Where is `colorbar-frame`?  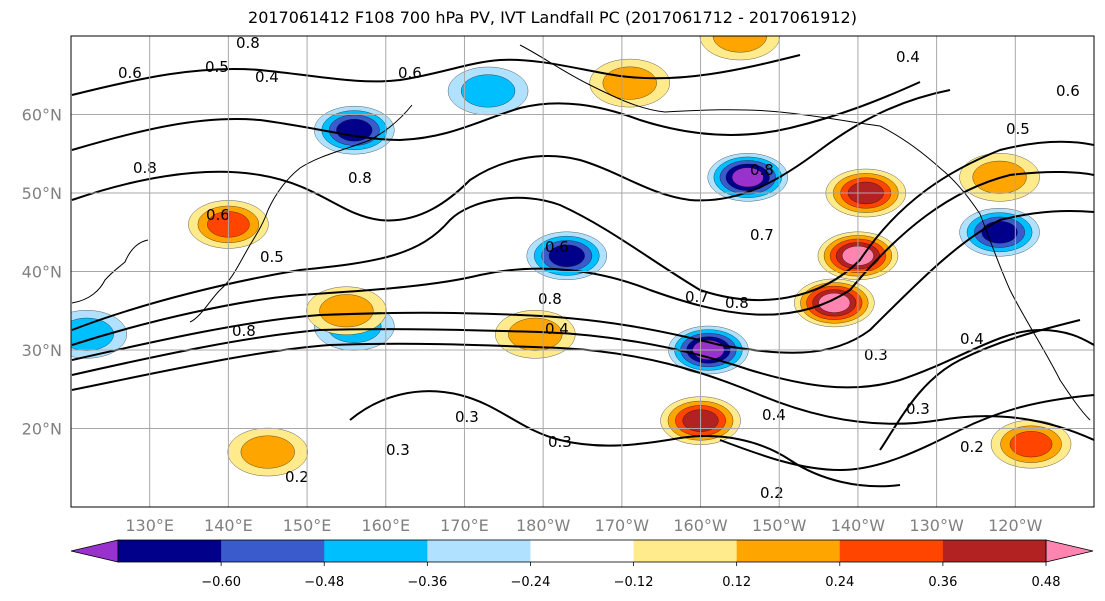 colorbar-frame is located at coordinates (582, 551).